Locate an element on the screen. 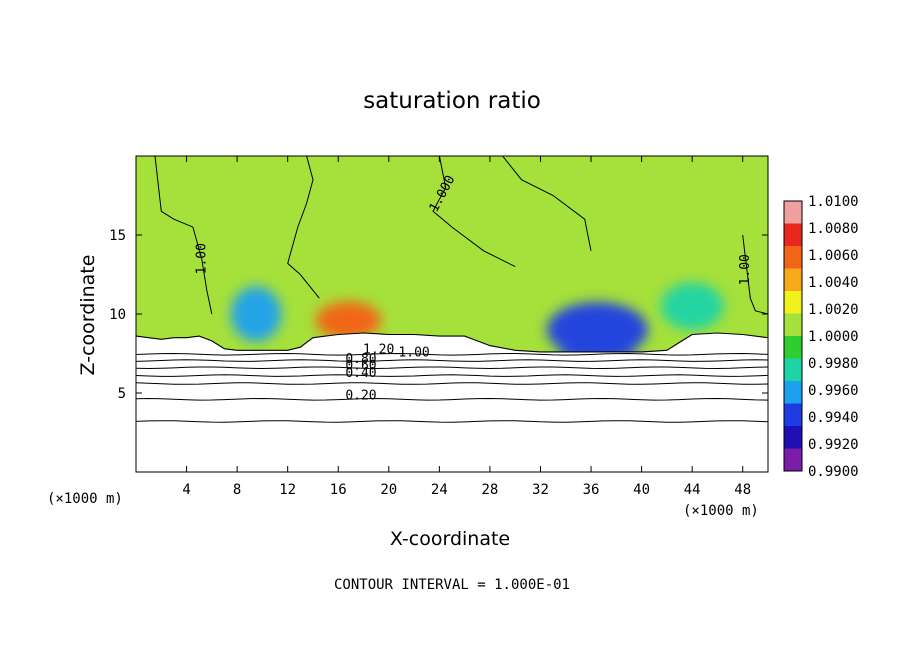 Image resolution: width=904 pixels, height=654 pixels. contour-label-0: 1.00 is located at coordinates (202, 258).